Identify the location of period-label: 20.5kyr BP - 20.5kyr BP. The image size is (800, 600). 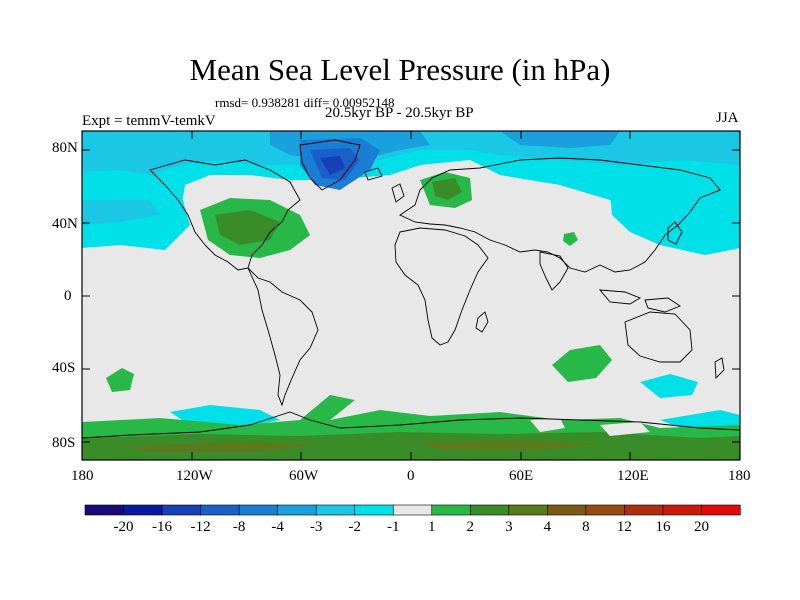
(399, 113).